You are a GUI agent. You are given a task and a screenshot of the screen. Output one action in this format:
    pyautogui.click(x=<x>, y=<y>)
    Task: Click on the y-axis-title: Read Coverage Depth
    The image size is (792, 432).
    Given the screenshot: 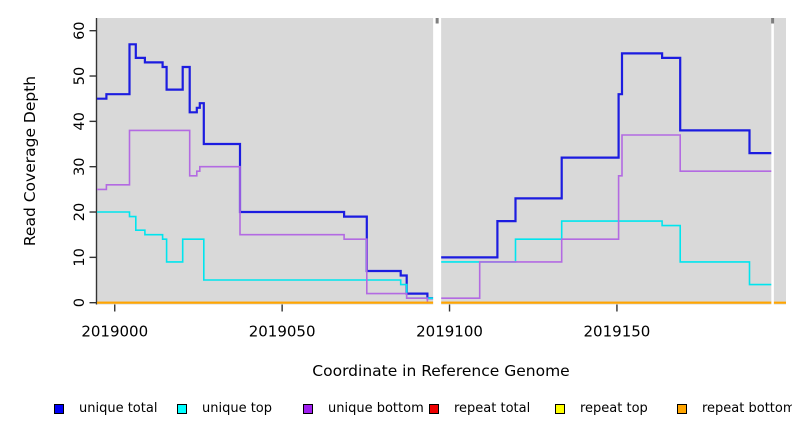 What is the action you would take?
    pyautogui.click(x=30, y=161)
    